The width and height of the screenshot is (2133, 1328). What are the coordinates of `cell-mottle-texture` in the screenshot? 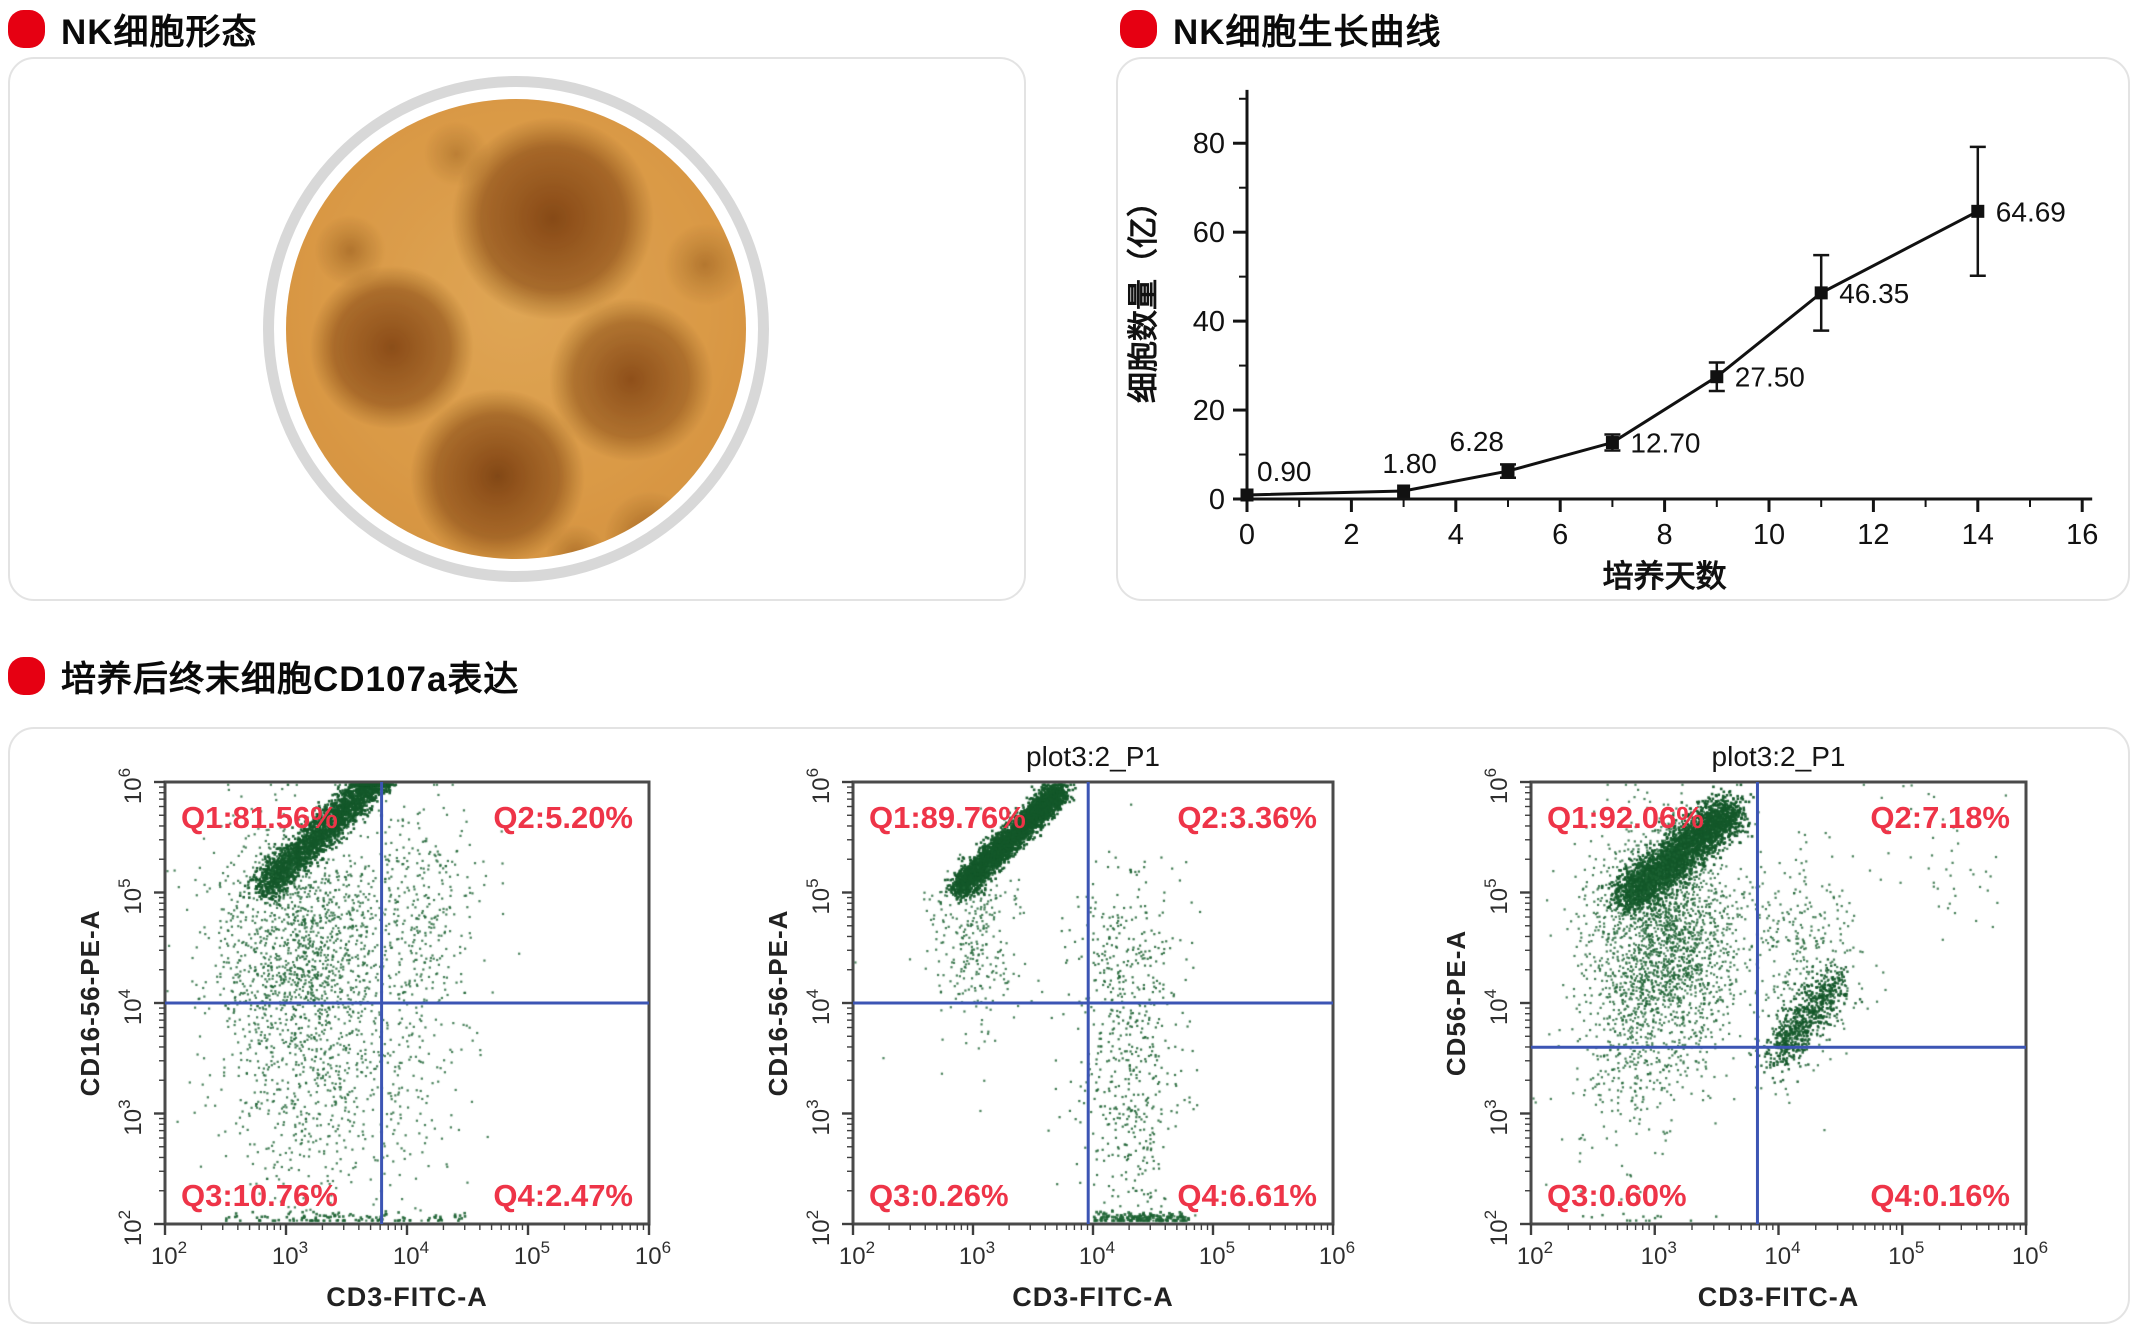 It's located at (516, 329).